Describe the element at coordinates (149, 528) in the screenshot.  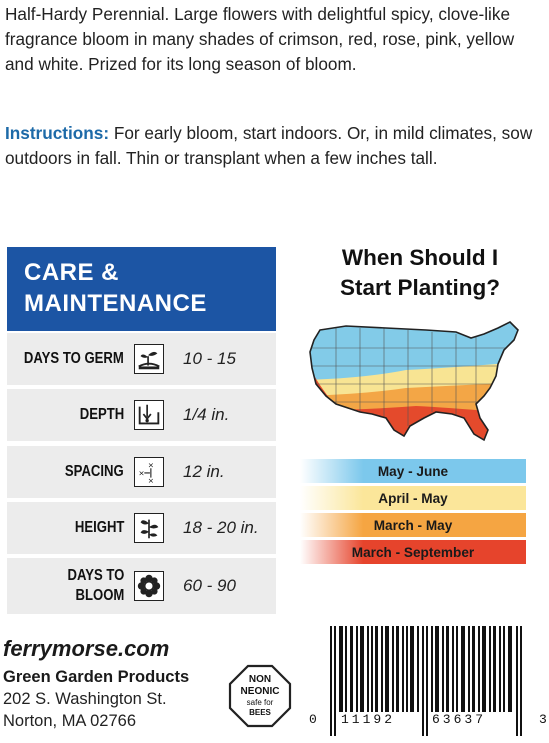
I see `plant-height-icon` at that location.